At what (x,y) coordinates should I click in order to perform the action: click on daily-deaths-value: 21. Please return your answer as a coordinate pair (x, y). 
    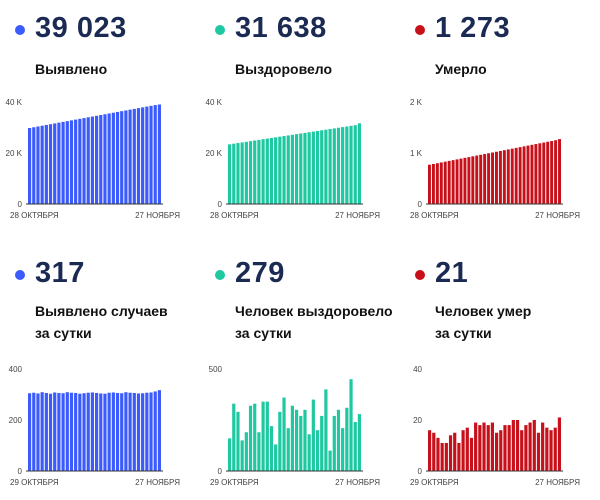
    Looking at the image, I should click on (452, 273).